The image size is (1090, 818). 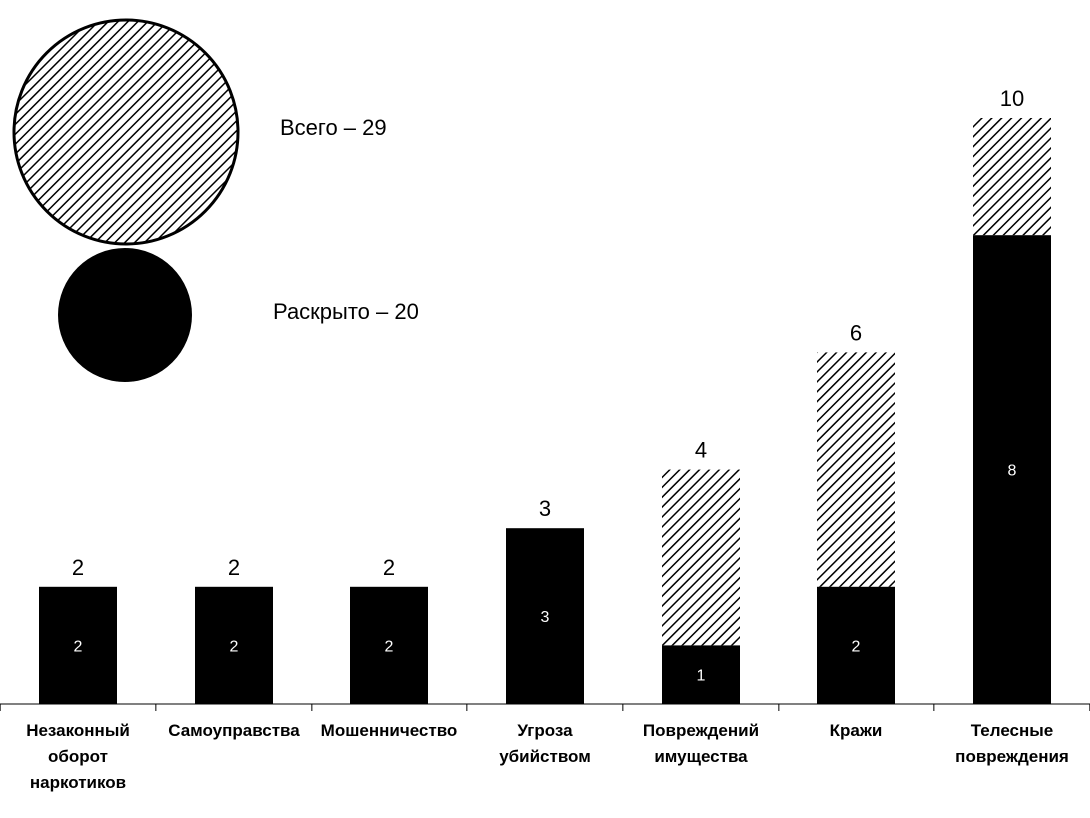 What do you see at coordinates (701, 743) in the screenshot?
I see `x-tick-label: Повреждений имущества` at bounding box center [701, 743].